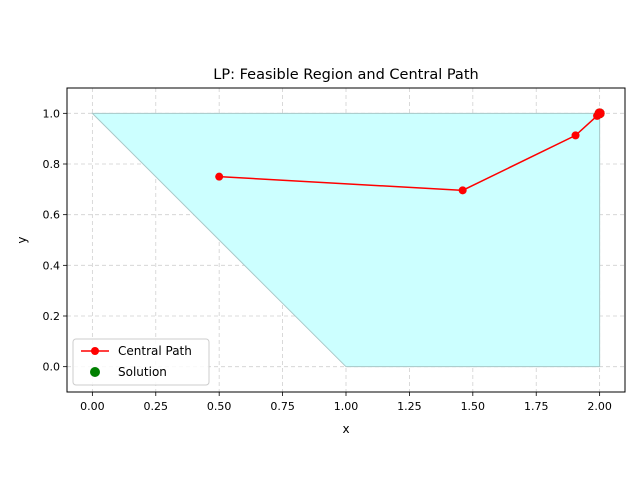  What do you see at coordinates (156, 406) in the screenshot?
I see `x-tick-label: 0.25` at bounding box center [156, 406].